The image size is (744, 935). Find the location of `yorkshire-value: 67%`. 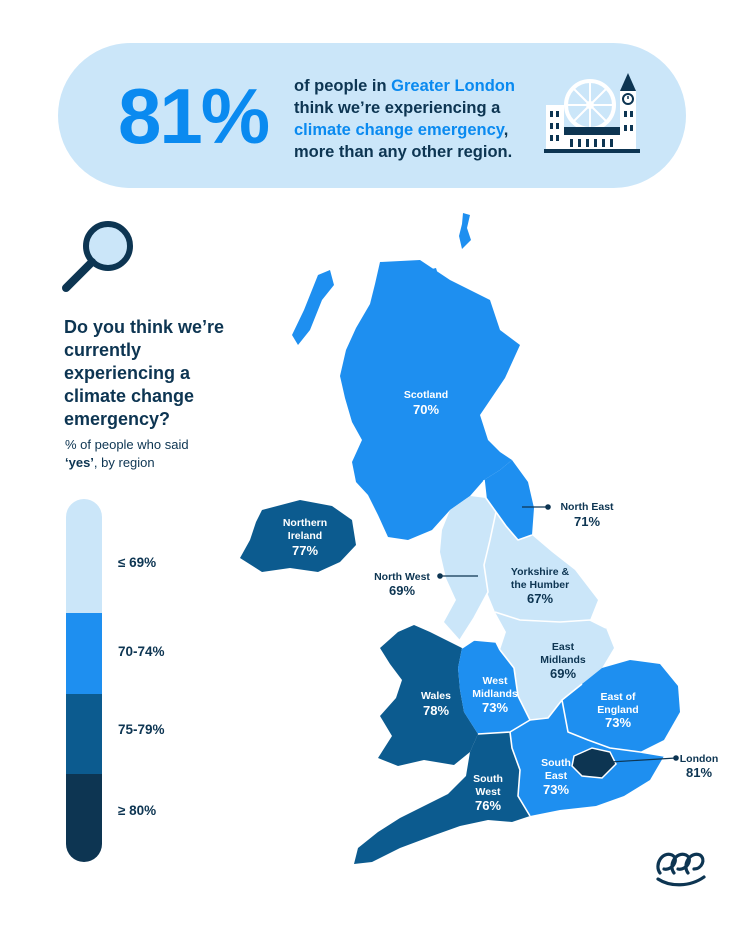

yorkshire-value: 67% is located at coordinates (540, 598).